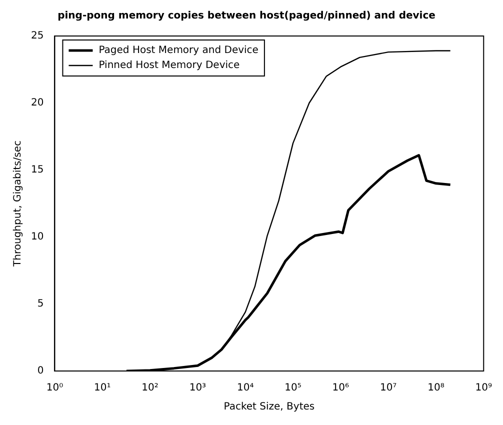 The height and width of the screenshot is (425, 503). Describe the element at coordinates (247, 16) in the screenshot. I see `chart-title: ping-pong memory copies between host(paged/pinned) and device` at that location.